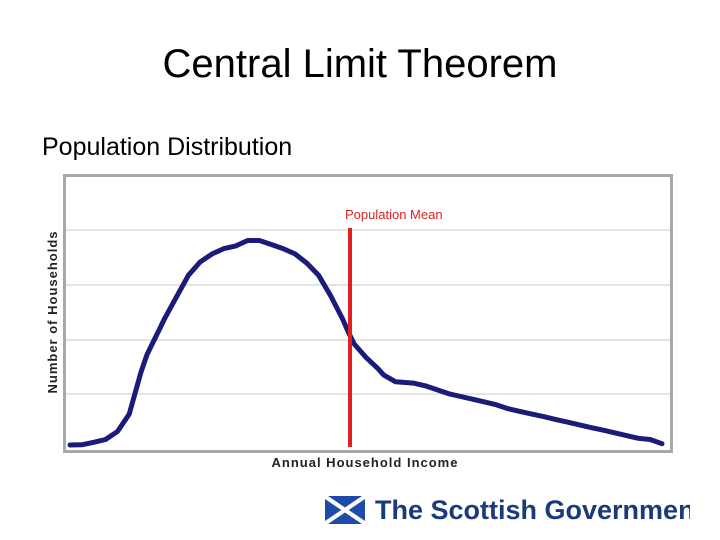 The image size is (720, 540). I want to click on population-mean-label: Population Mean, so click(394, 214).